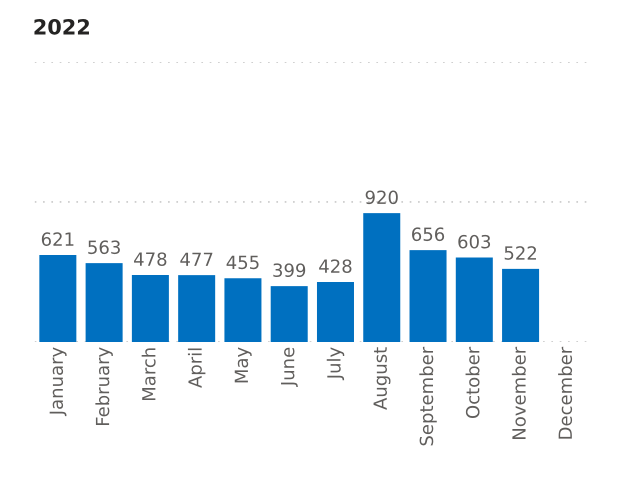 This screenshot has width=631, height=492. Describe the element at coordinates (519, 392) in the screenshot. I see `x-tick-label: November` at that location.